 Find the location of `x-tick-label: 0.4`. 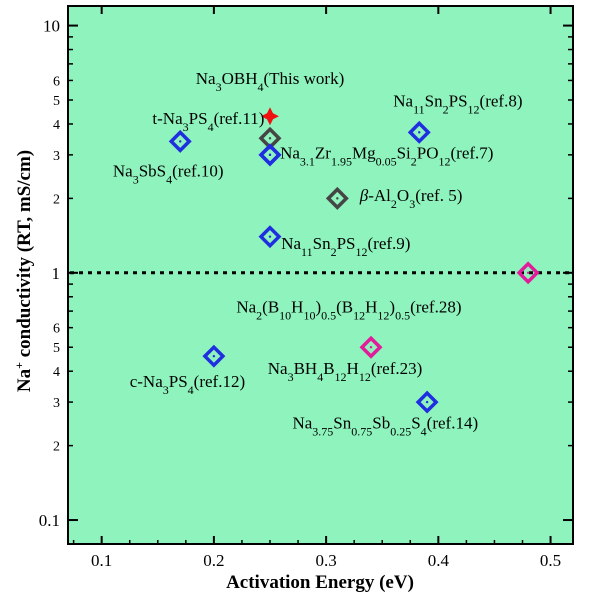

x-tick-label: 0.4 is located at coordinates (439, 560).